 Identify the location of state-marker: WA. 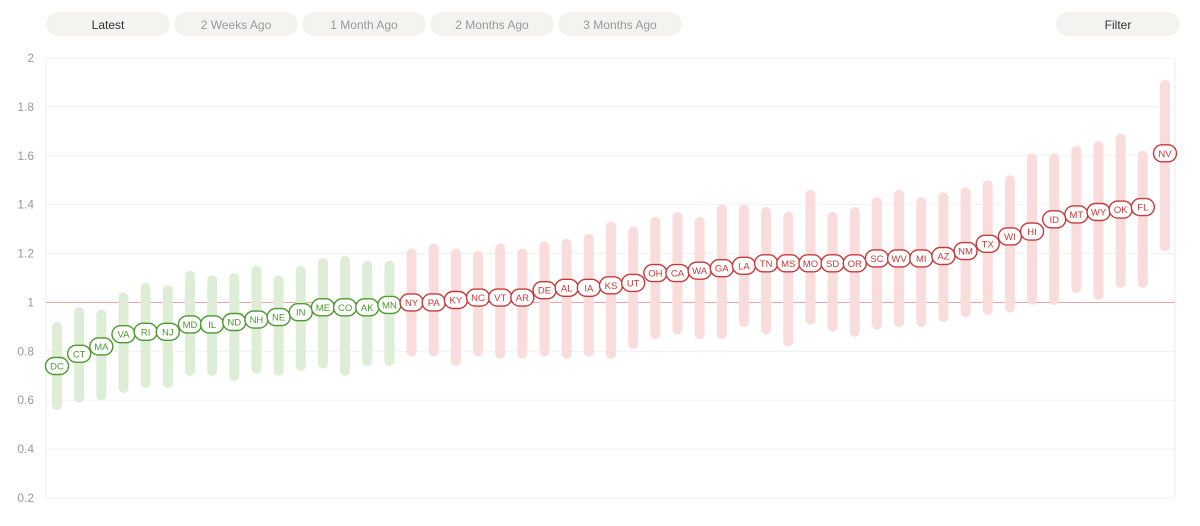
(699, 270).